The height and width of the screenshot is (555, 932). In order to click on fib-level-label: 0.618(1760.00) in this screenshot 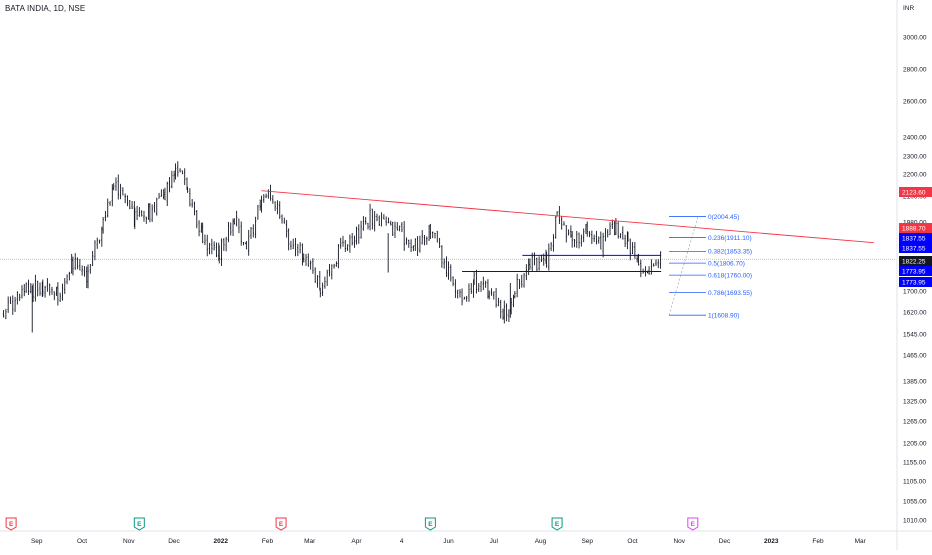, I will do `click(730, 275)`.